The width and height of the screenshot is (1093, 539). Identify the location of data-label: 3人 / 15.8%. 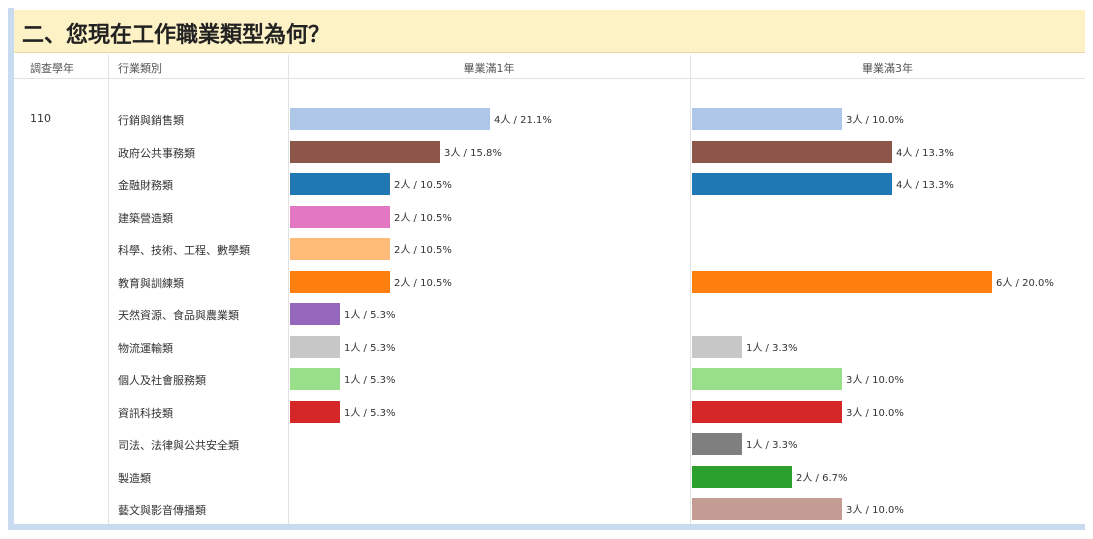
(473, 153).